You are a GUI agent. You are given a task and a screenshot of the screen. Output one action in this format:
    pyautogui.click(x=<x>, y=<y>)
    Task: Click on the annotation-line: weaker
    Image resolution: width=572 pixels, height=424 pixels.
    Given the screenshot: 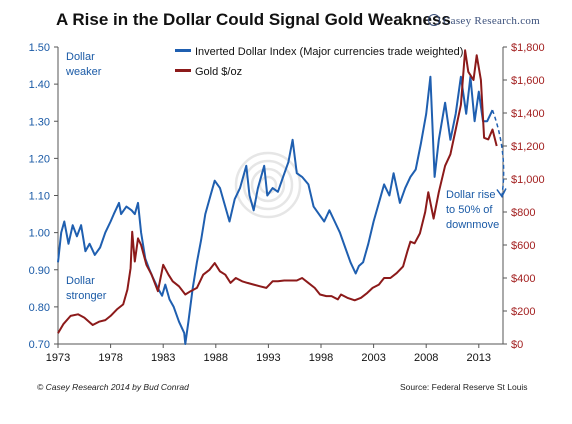 What is the action you would take?
    pyautogui.click(x=84, y=72)
    